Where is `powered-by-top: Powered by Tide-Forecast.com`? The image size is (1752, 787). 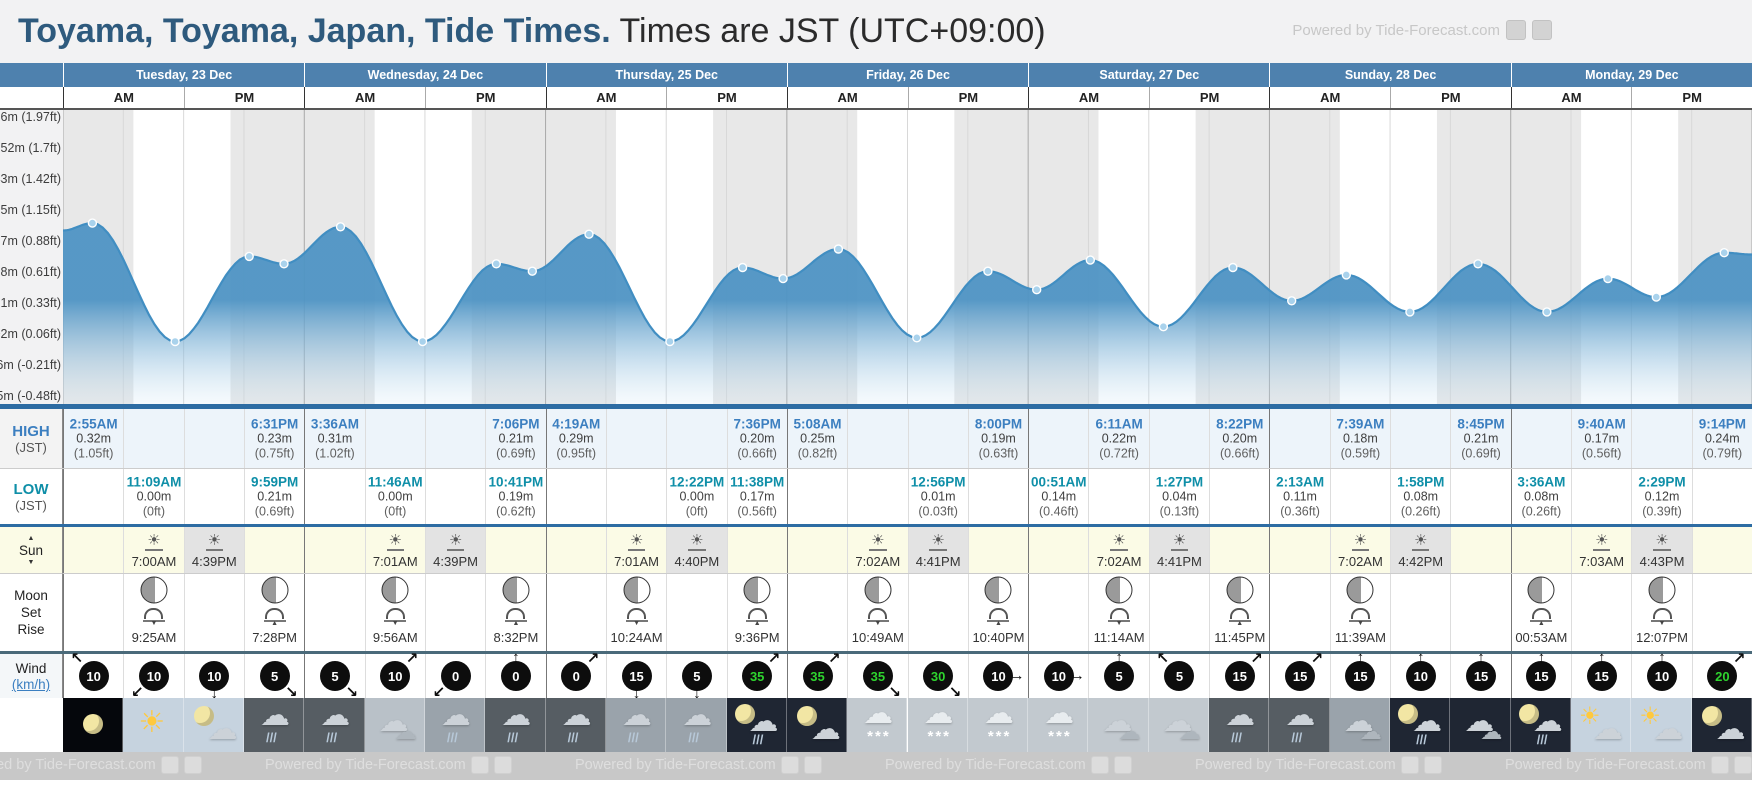
powered-by-top: Powered by Tide-Forecast.com is located at coordinates (1422, 30).